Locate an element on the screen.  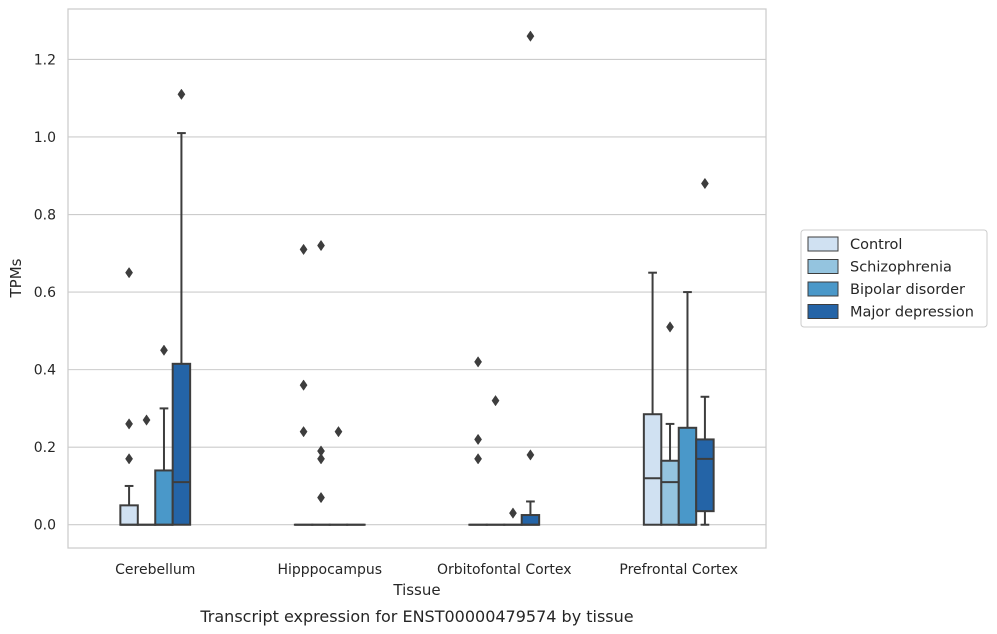
y-tick-label: 0.2 is located at coordinates (45, 448).